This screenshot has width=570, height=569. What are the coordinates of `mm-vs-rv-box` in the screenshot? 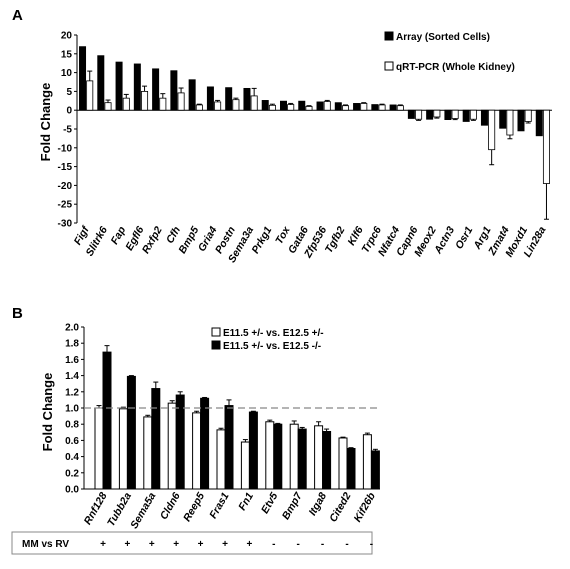 It's located at (192, 543).